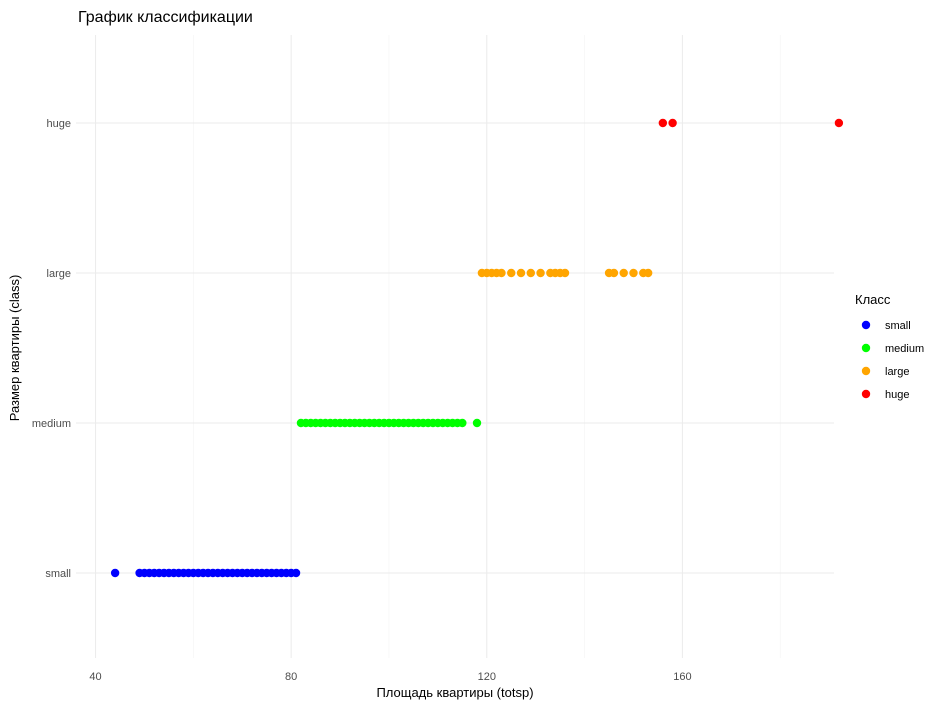  Describe the element at coordinates (866, 325) in the screenshot. I see `legend-key-small` at that location.